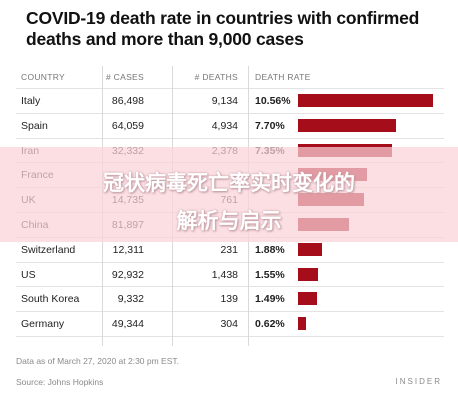  What do you see at coordinates (31, 101) in the screenshot?
I see `country-cell: Italy` at bounding box center [31, 101].